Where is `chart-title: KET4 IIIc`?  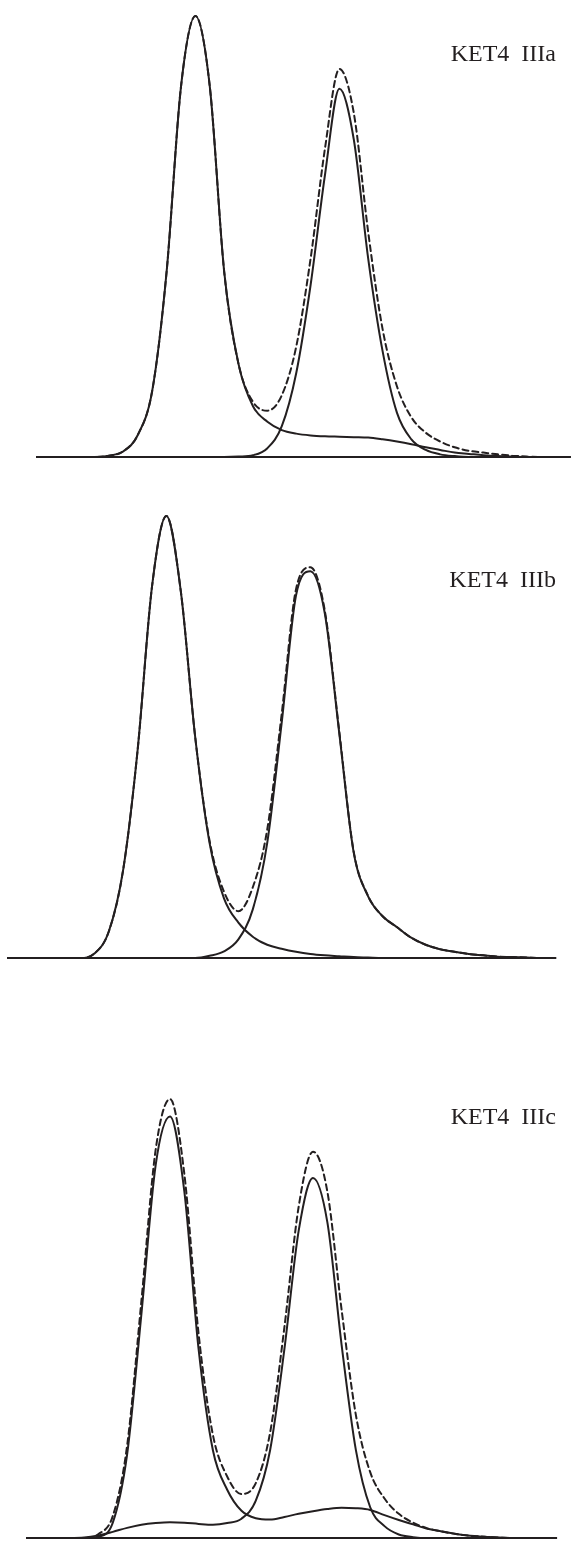
chart-title: KET4 IIIc is located at coordinates (503, 1116).